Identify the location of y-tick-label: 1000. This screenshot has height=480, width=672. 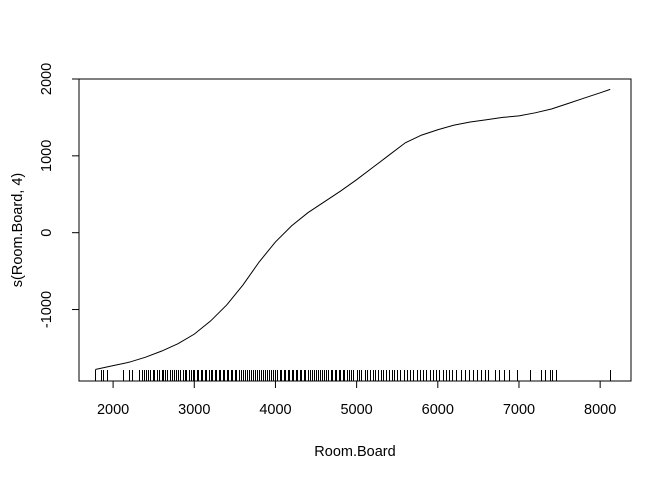
(47, 156).